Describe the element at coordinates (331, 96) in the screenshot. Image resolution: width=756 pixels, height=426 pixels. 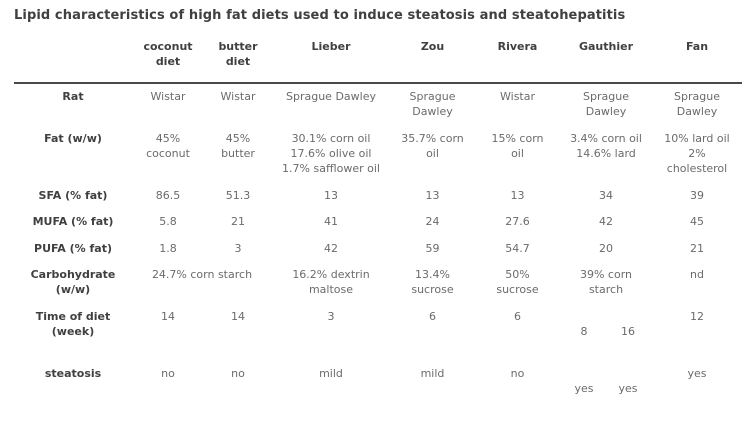
I see `cell-rat-lieber: Sprague Dawley` at that location.